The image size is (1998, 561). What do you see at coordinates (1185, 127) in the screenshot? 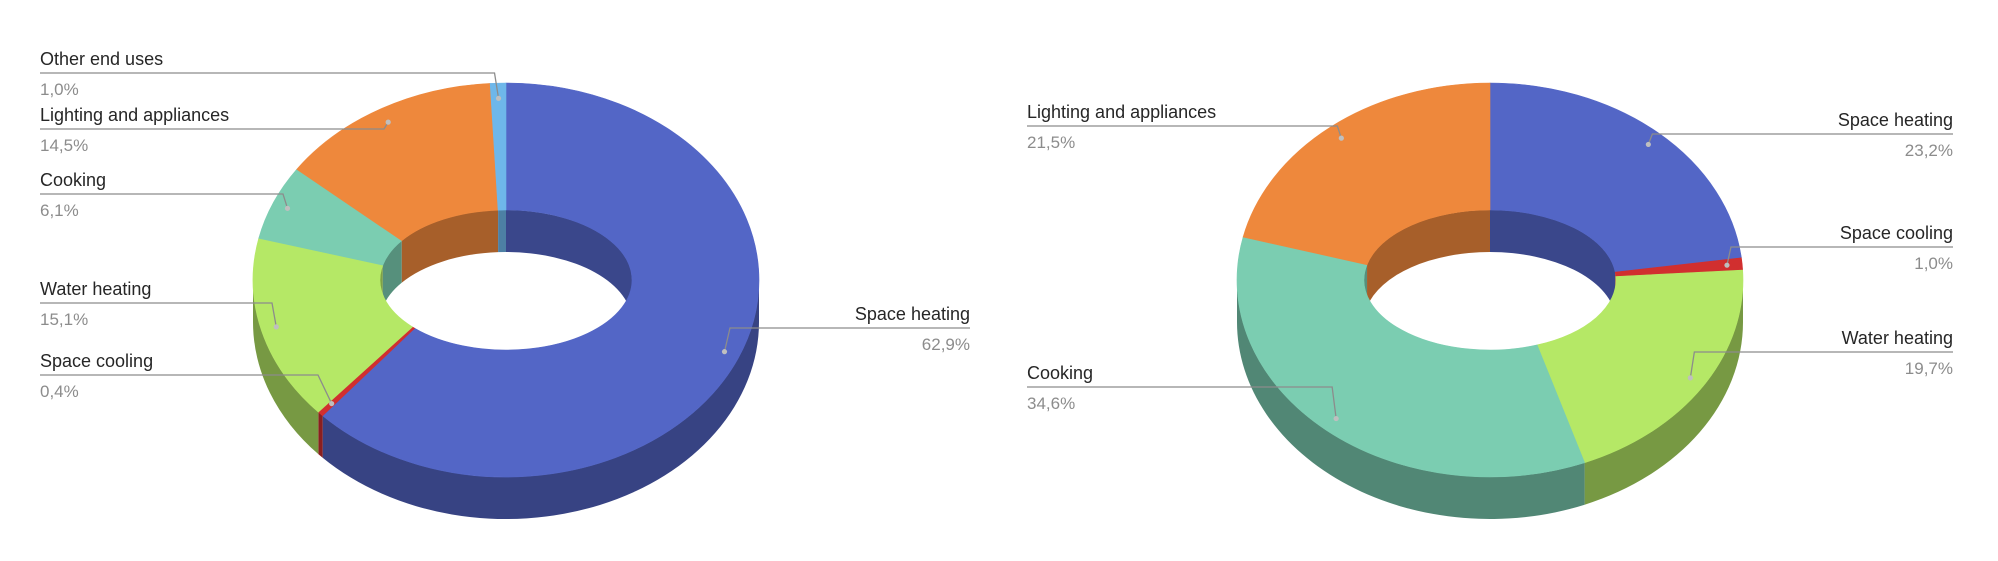
I see `label-lighting_and_appliances: Lighting and appliances 21,5%` at bounding box center [1185, 127].